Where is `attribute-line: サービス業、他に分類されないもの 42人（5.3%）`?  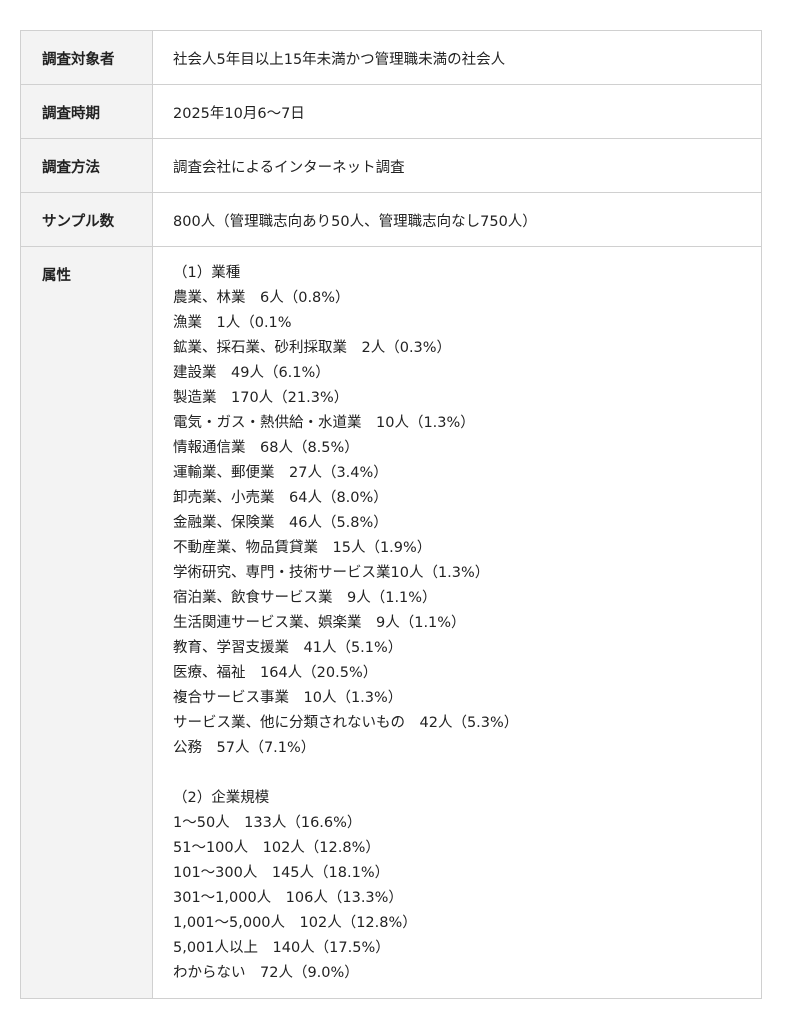 attribute-line: サービス業、他に分類されないもの 42人（5.3%） is located at coordinates (346, 723).